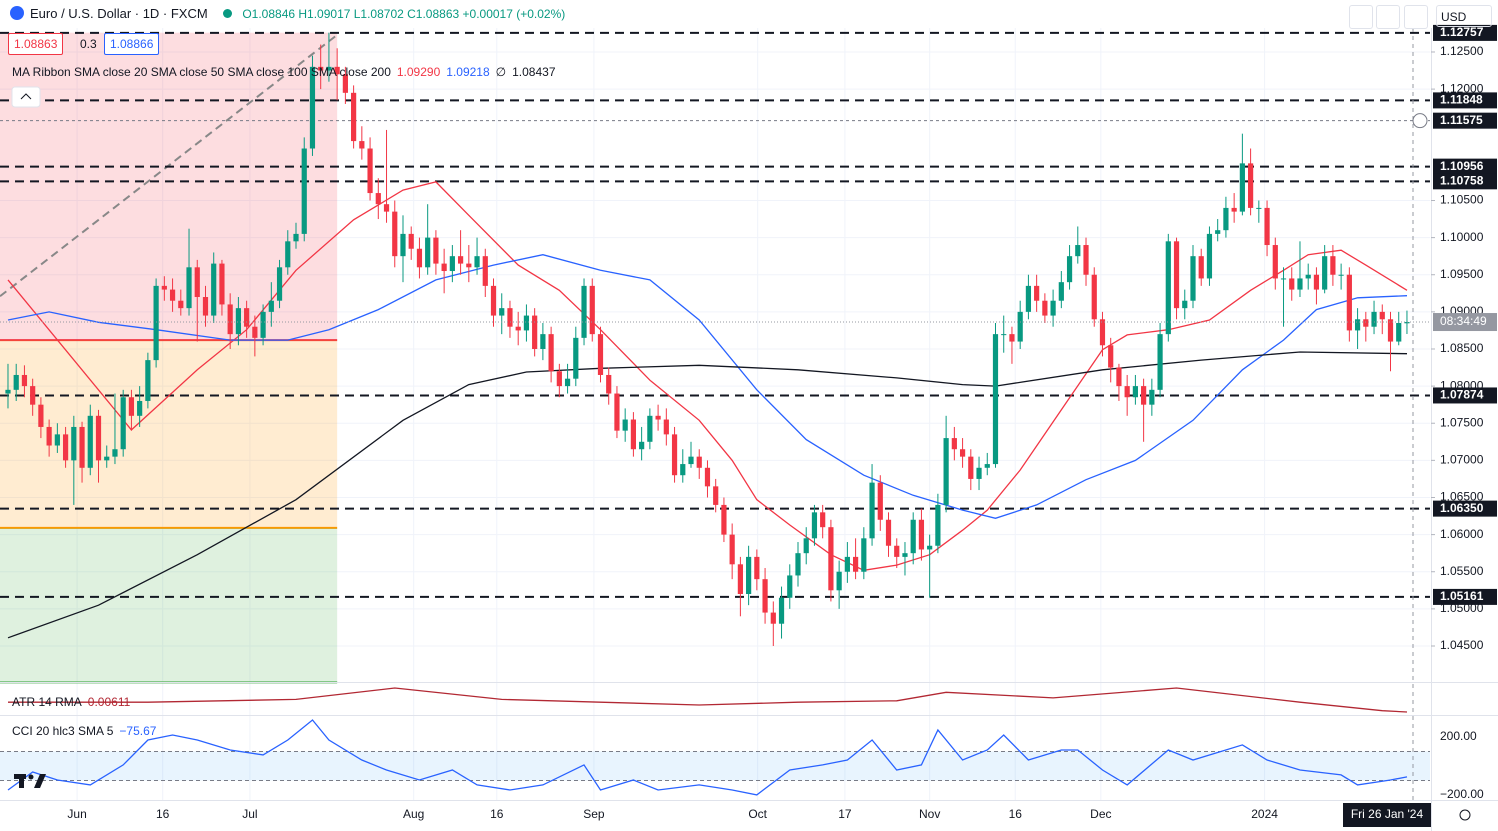 Image resolution: width=1498 pixels, height=831 pixels. What do you see at coordinates (1454, 17) in the screenshot?
I see `currency: USD` at bounding box center [1454, 17].